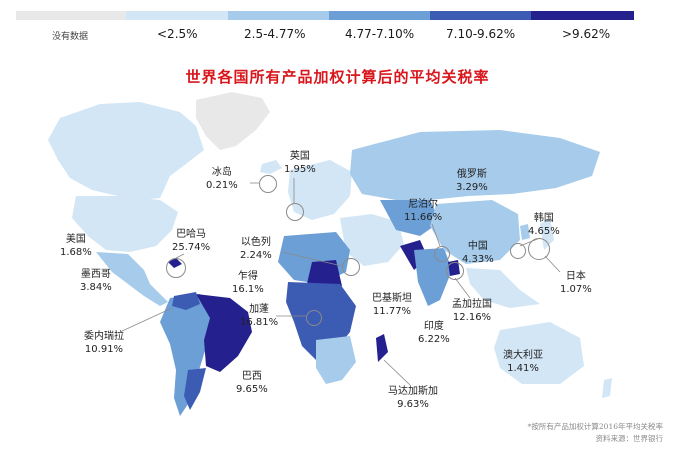  Describe the element at coordinates (177, 34) in the screenshot. I see `legend-label-lt-2-5: <2.5%` at that location.